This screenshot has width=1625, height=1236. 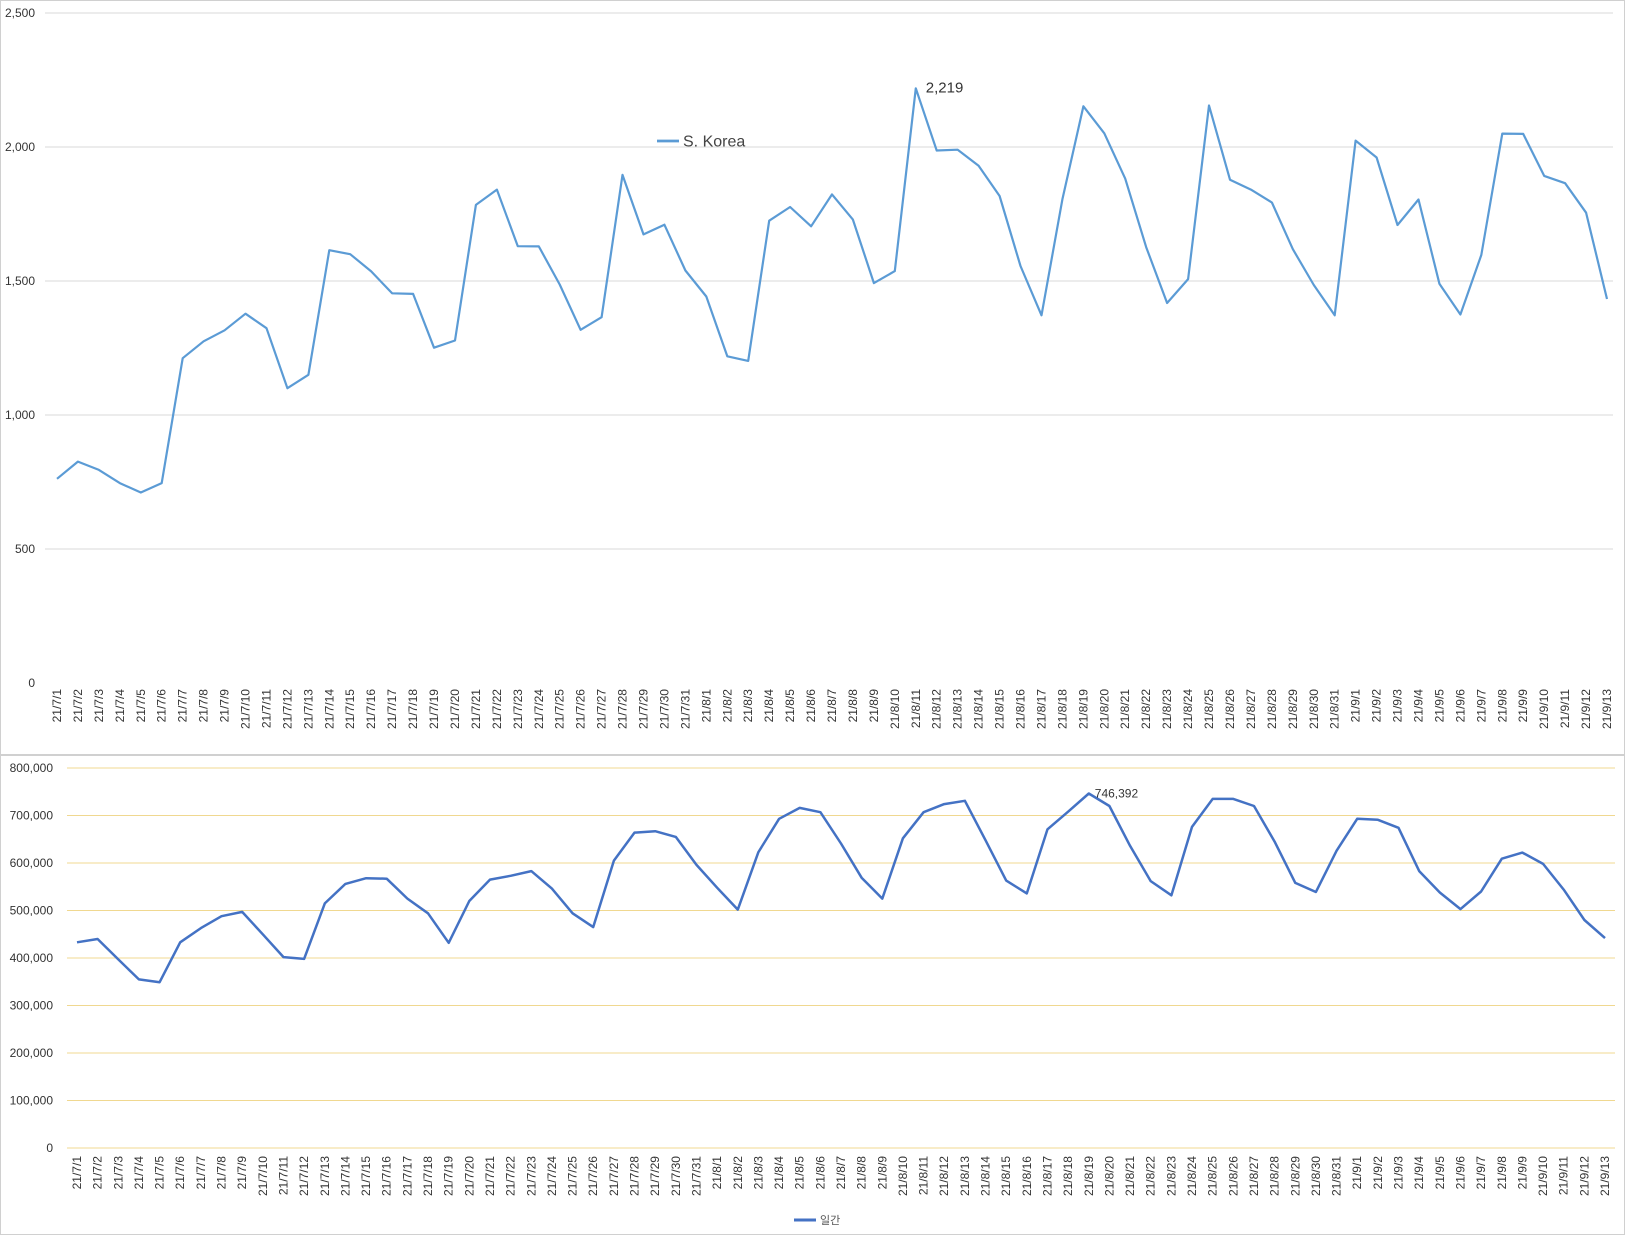 I want to click on x-tick-label: 21/9/13, so click(x=1607, y=709).